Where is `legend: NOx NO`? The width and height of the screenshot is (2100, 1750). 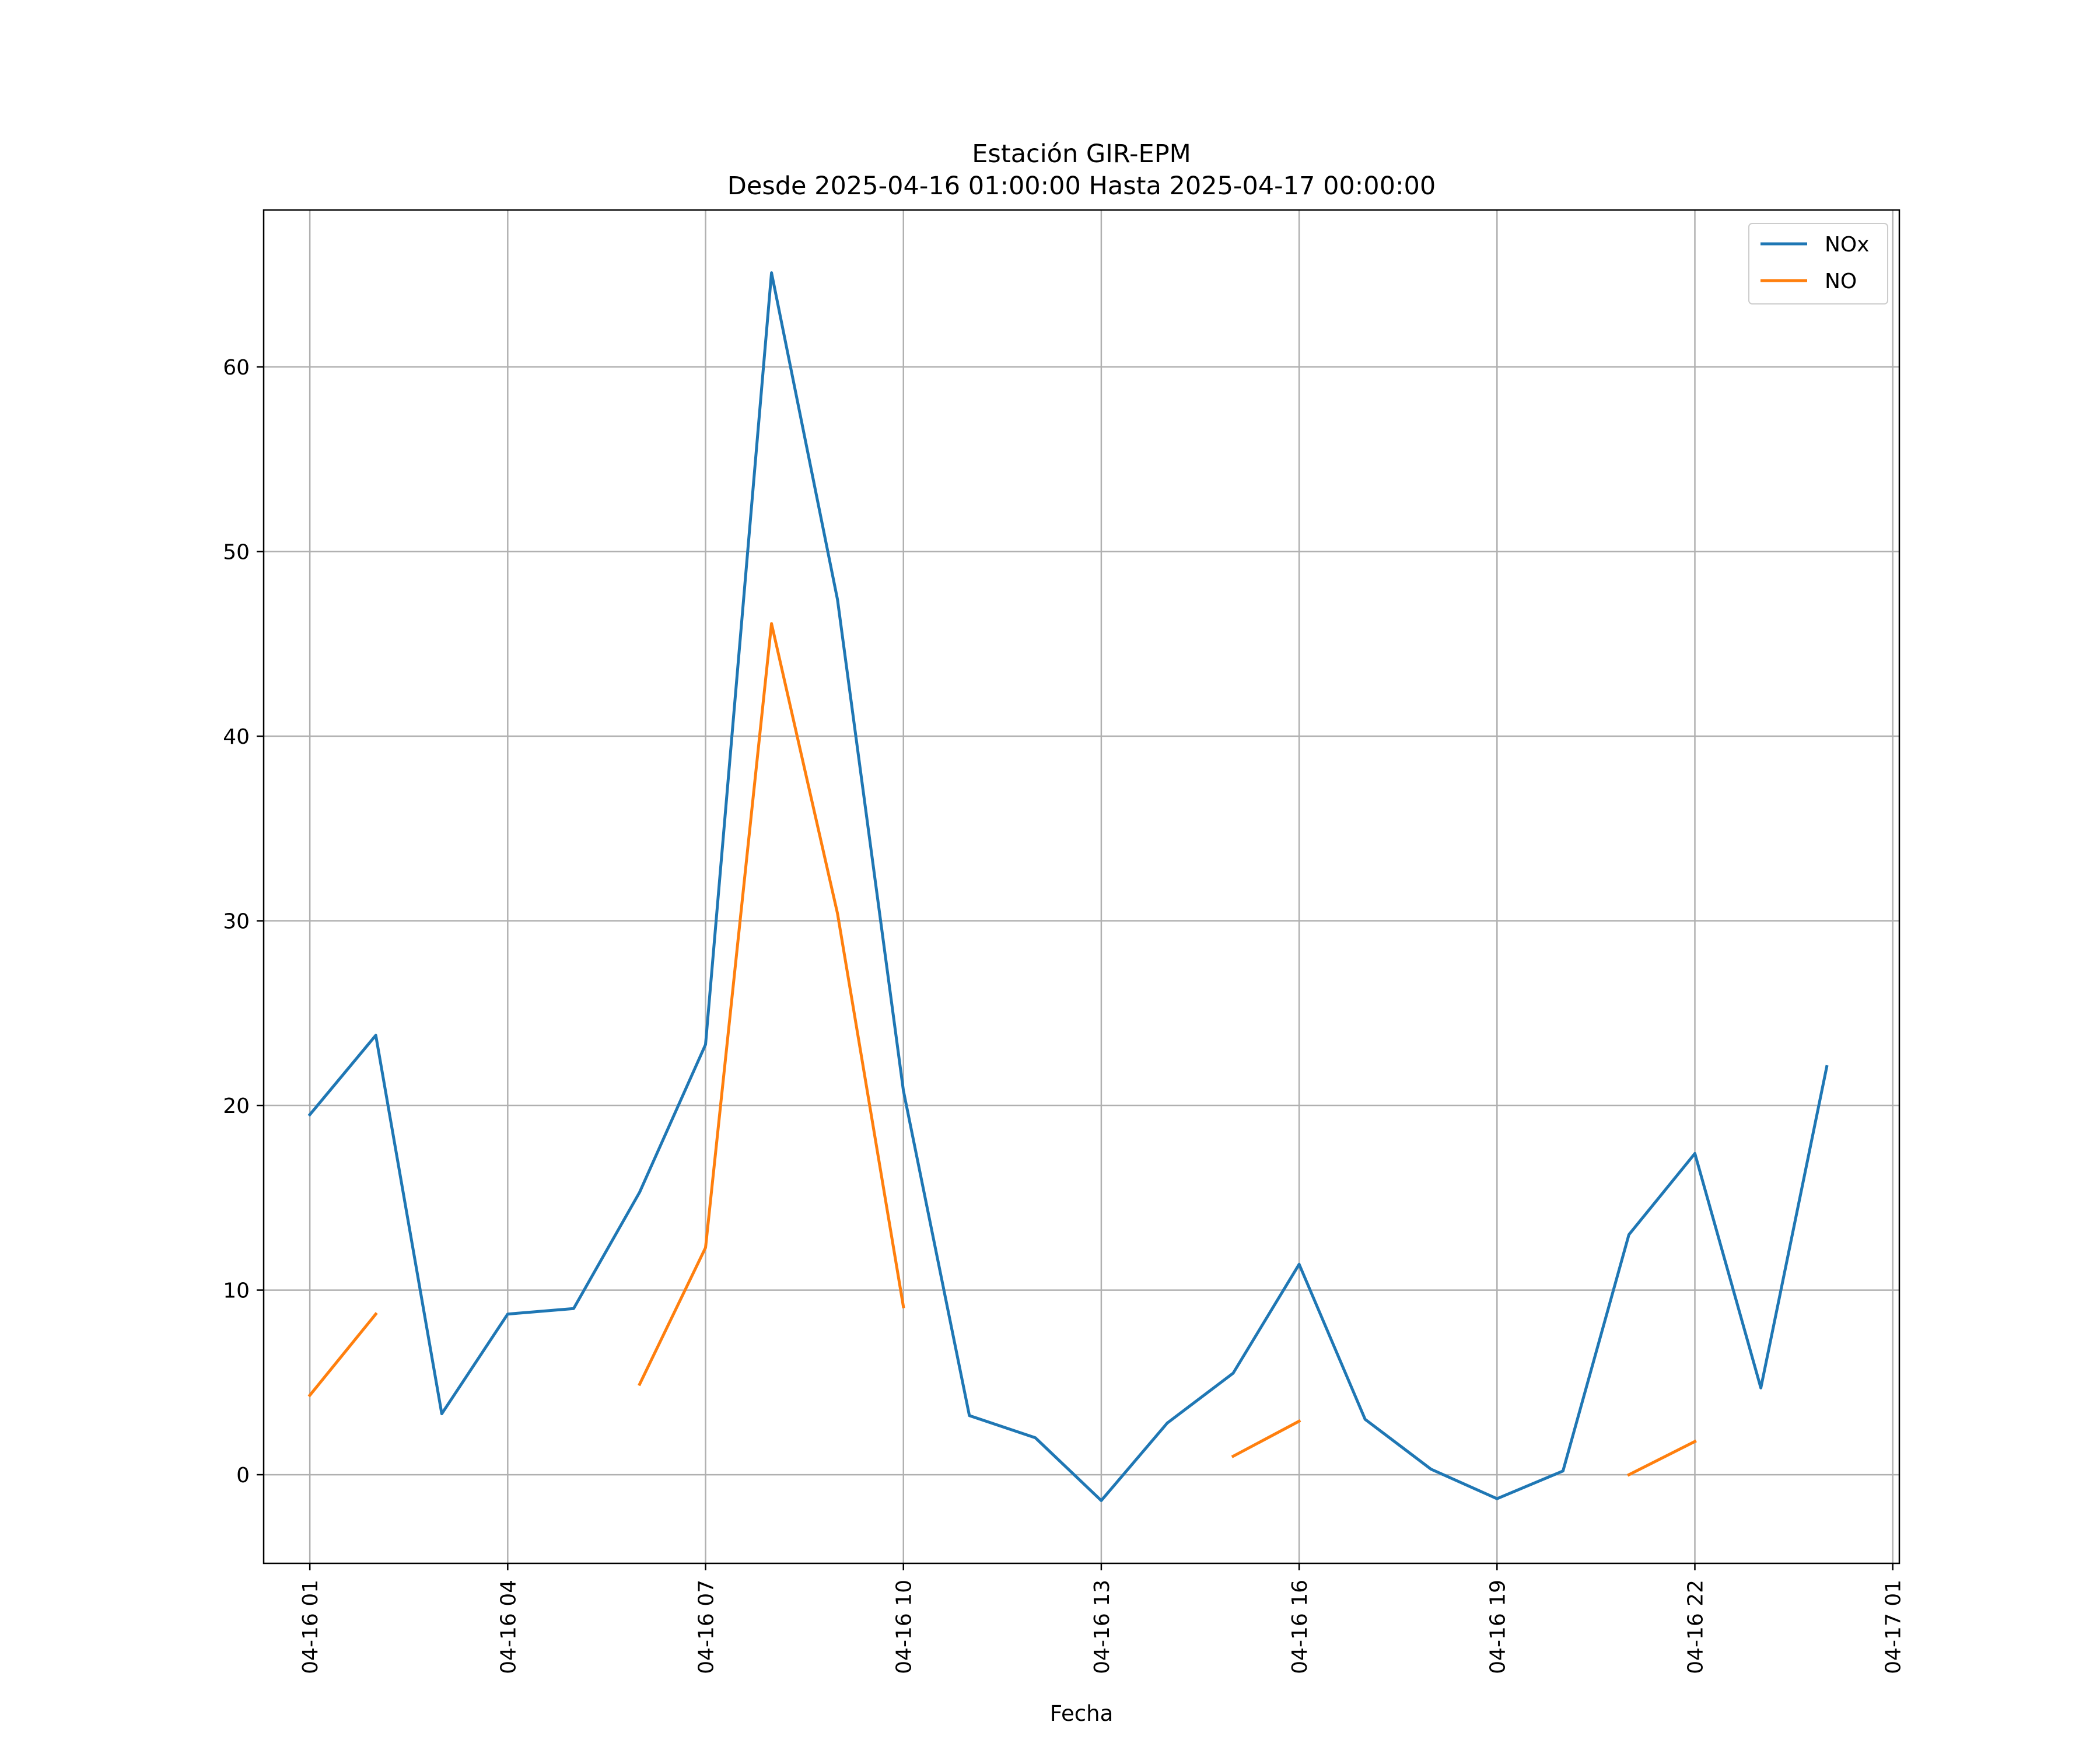
legend: NOx NO is located at coordinates (1818, 263).